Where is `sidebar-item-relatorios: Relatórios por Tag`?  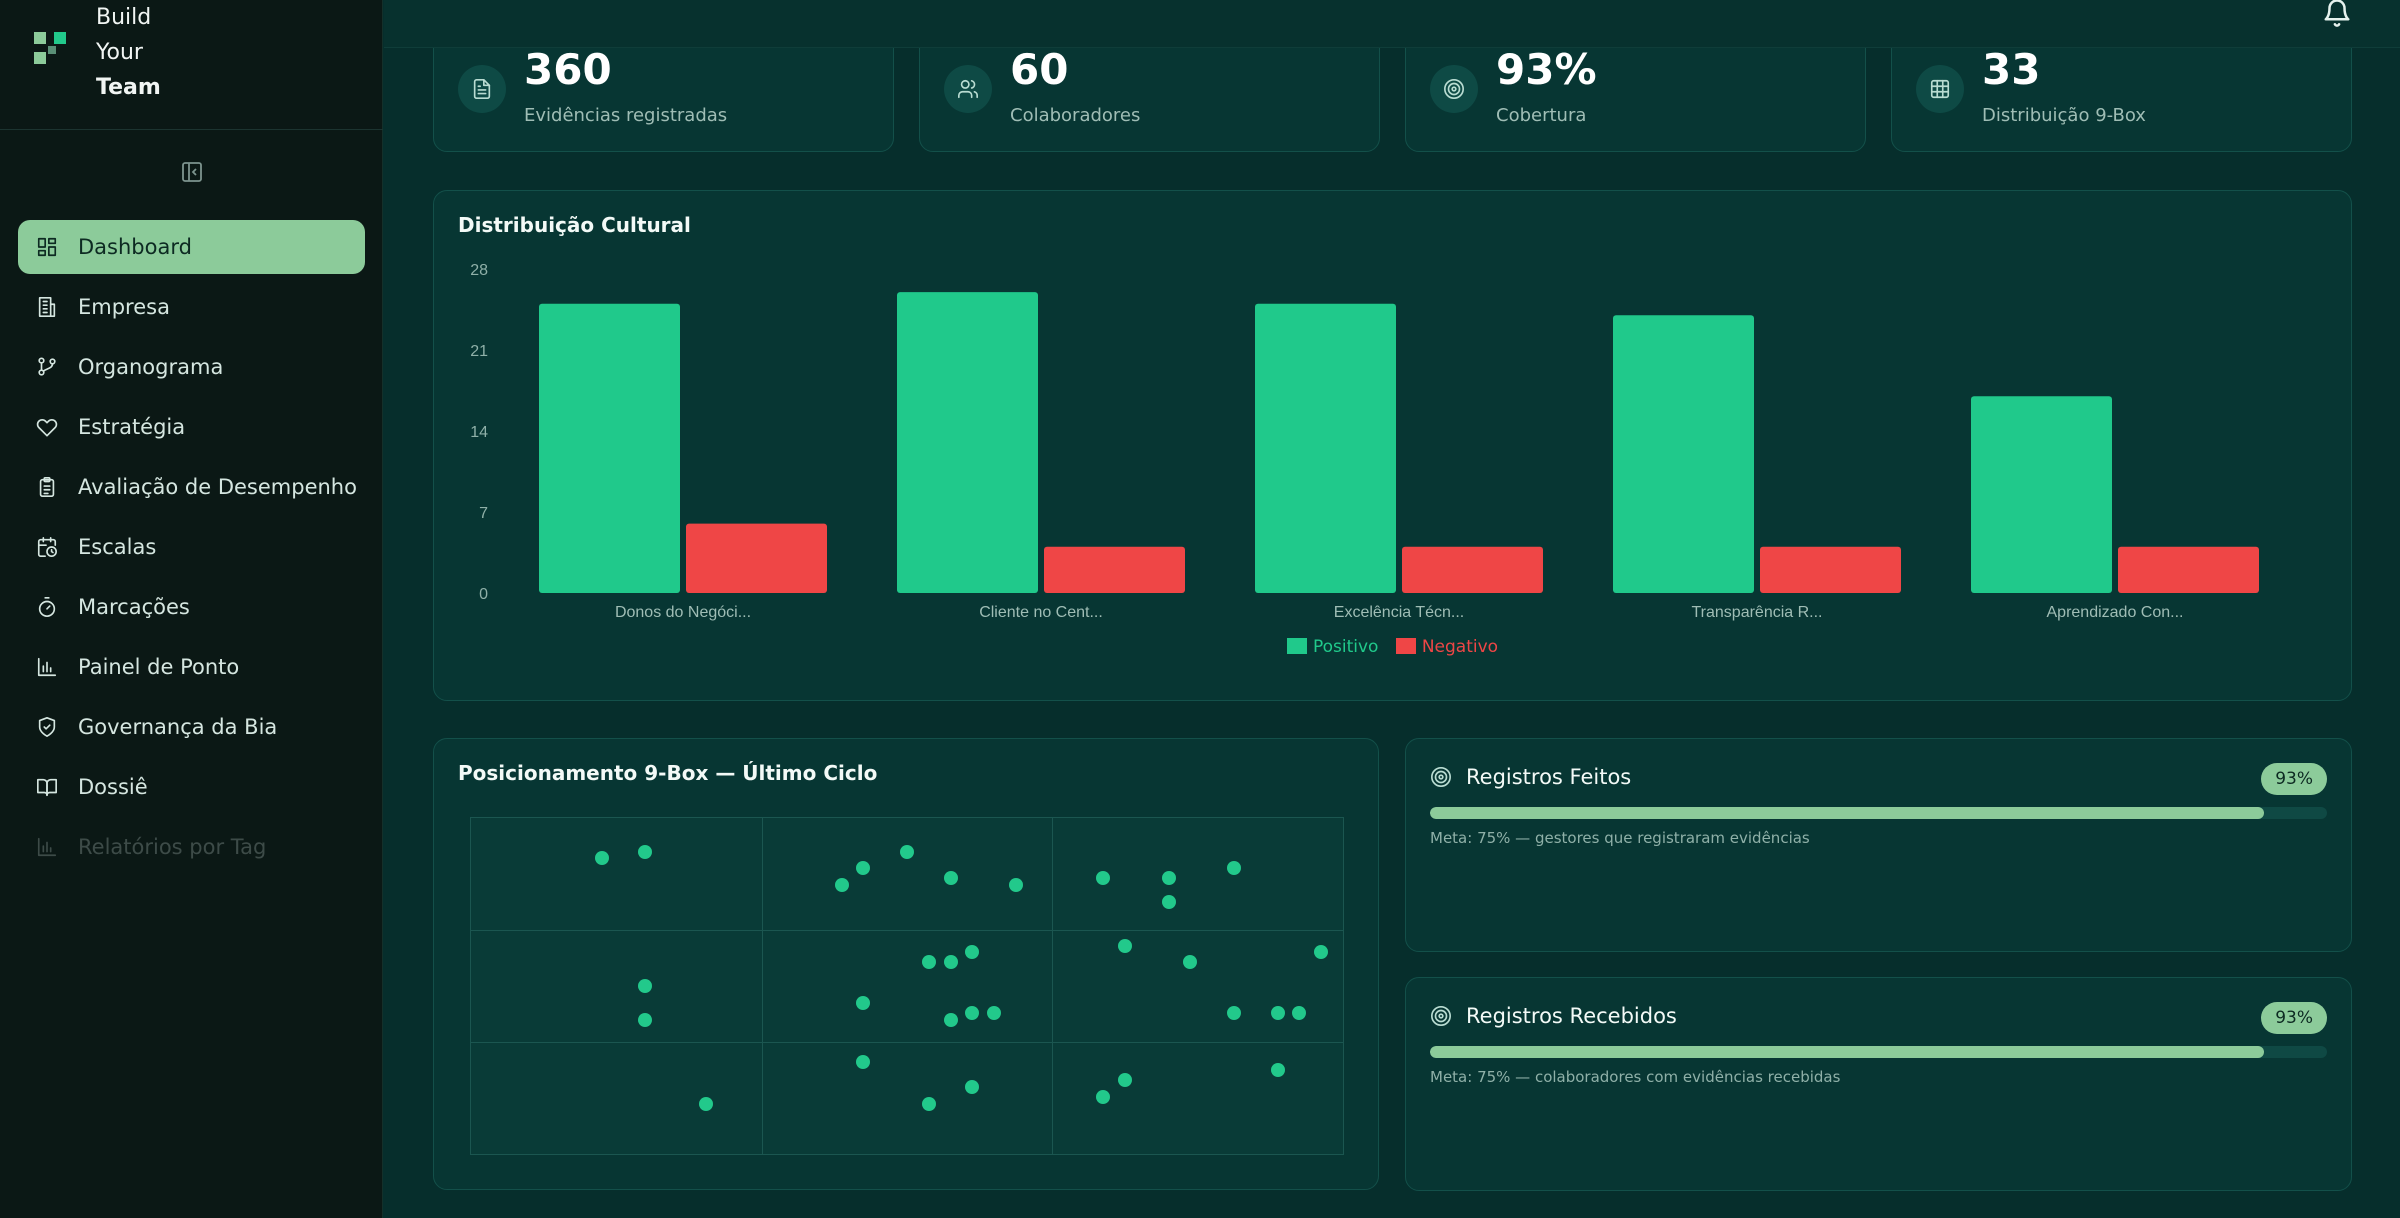 sidebar-item-relatorios: Relatórios por Tag is located at coordinates (191, 847).